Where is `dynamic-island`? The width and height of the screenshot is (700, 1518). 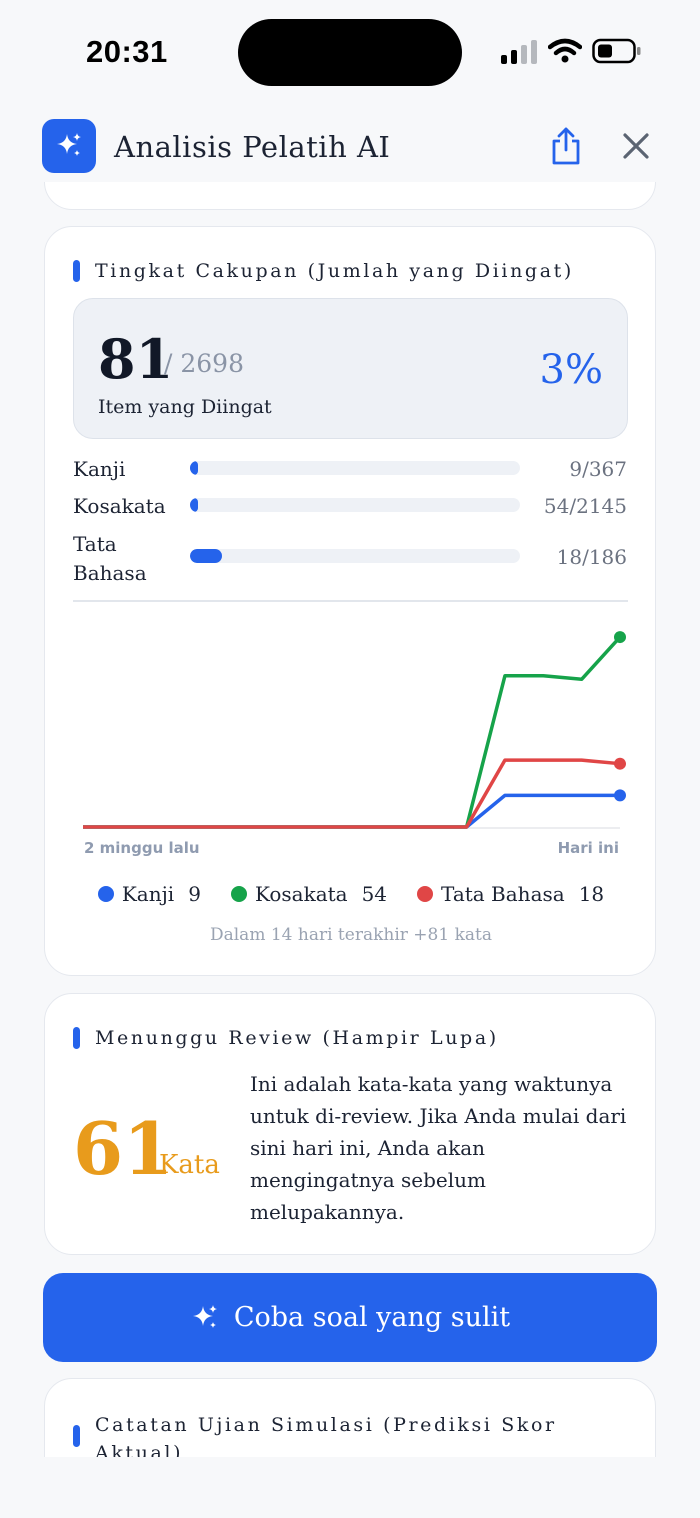 dynamic-island is located at coordinates (350, 52).